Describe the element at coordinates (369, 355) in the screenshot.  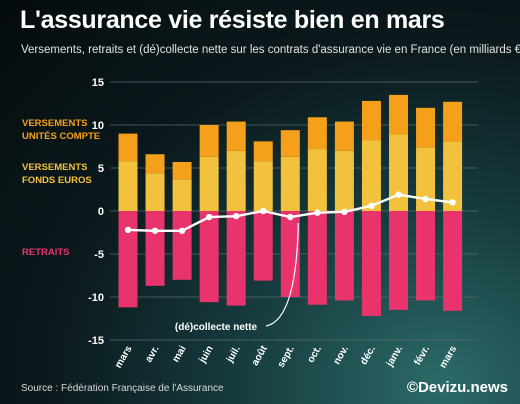
I see `x-tick-label: déc.` at that location.